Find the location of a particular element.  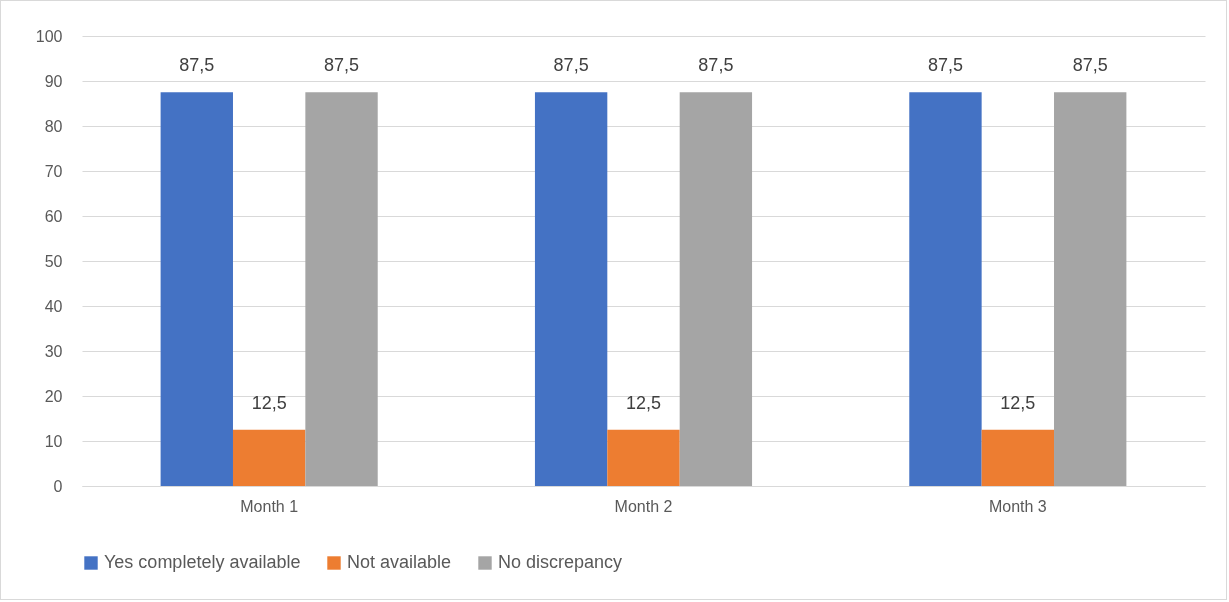

y-tick-label: 50 is located at coordinates (53, 261).